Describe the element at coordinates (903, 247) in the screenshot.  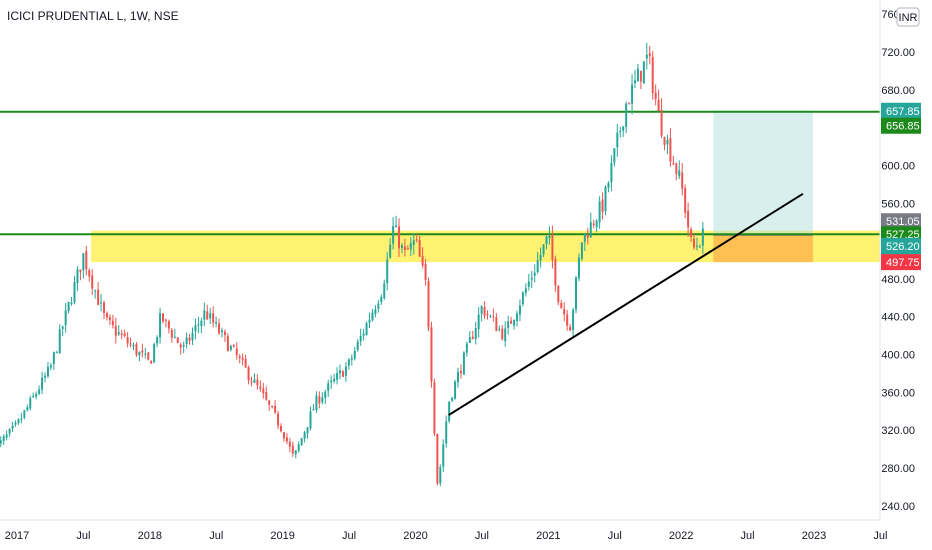
I see `price-badge-label: 526.20` at that location.